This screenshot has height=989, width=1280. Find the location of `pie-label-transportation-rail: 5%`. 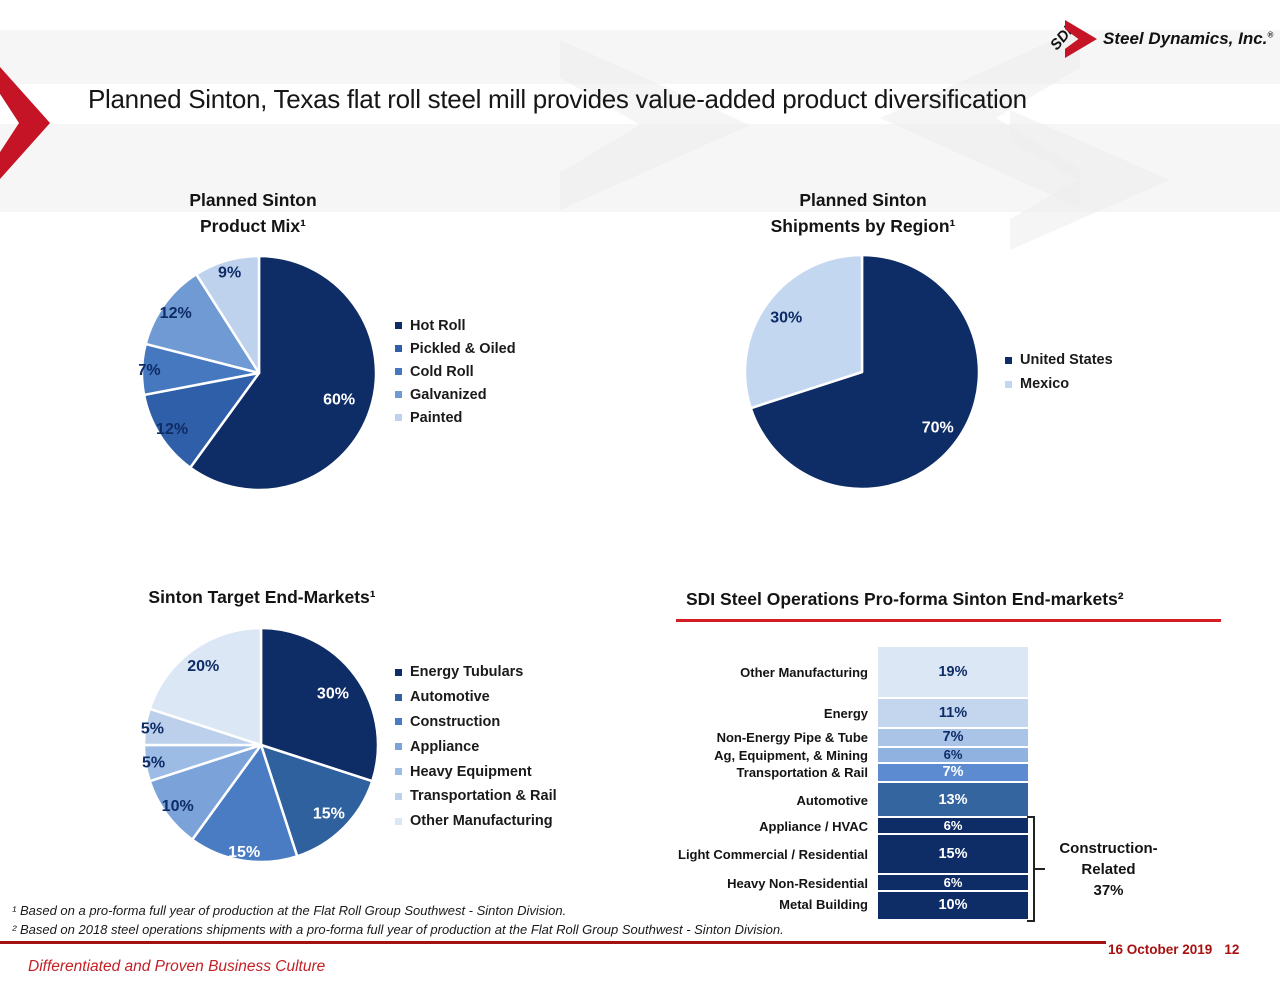

pie-label-transportation-rail: 5% is located at coordinates (152, 728).